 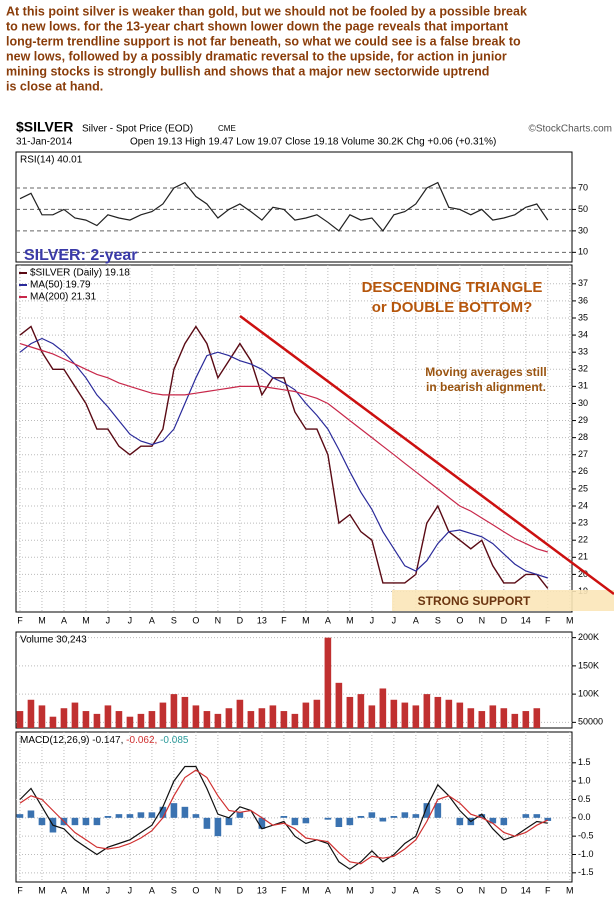 What do you see at coordinates (583, 386) in the screenshot?
I see `y-tick-label: 31` at bounding box center [583, 386].